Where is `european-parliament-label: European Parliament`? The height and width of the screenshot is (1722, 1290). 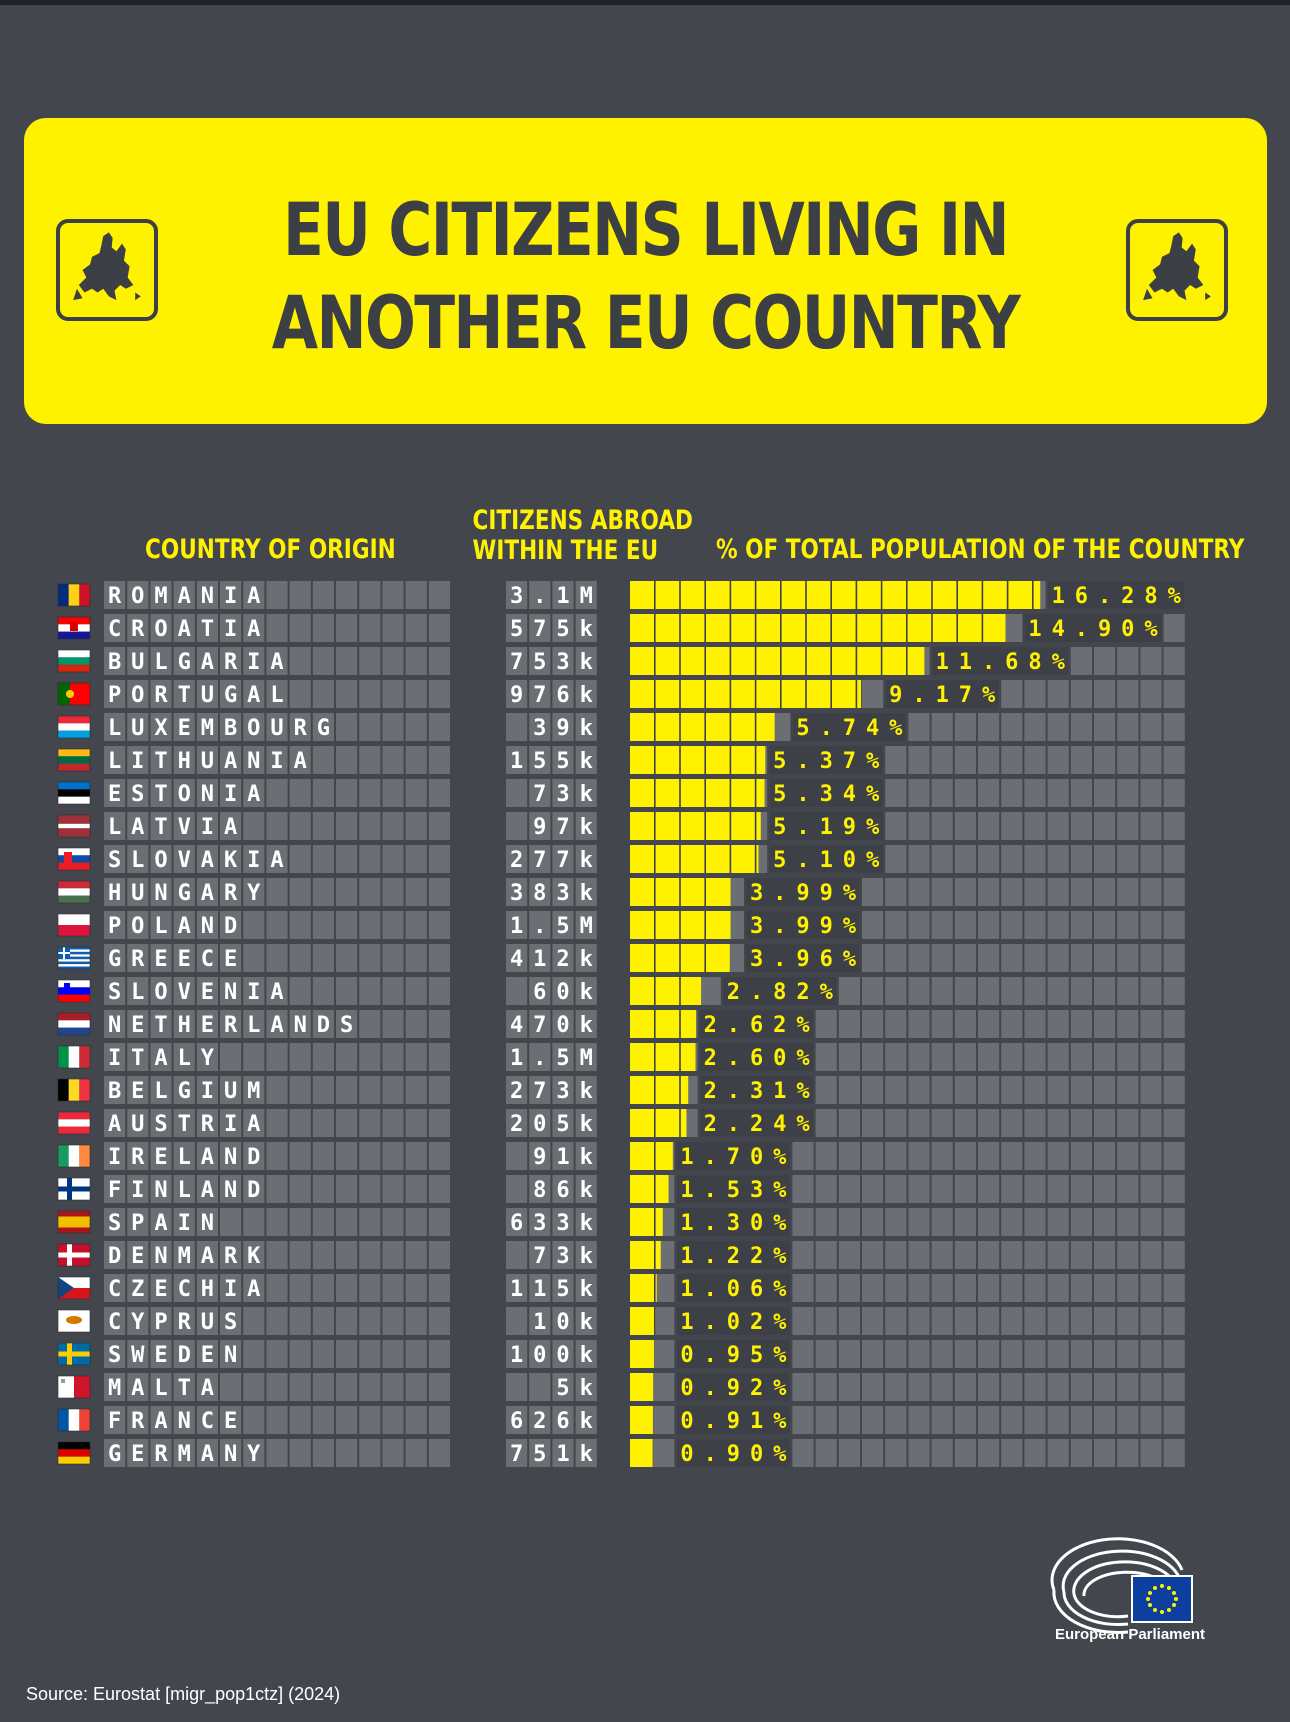 european-parliament-label: European Parliament is located at coordinates (1130, 1634).